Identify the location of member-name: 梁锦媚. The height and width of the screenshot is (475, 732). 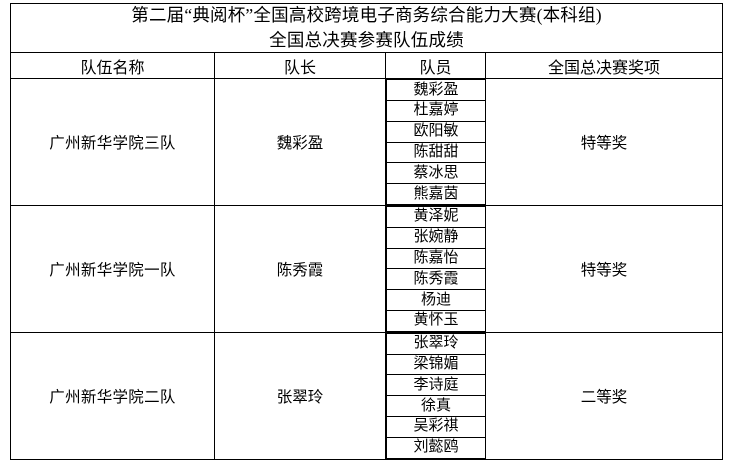
(436, 364).